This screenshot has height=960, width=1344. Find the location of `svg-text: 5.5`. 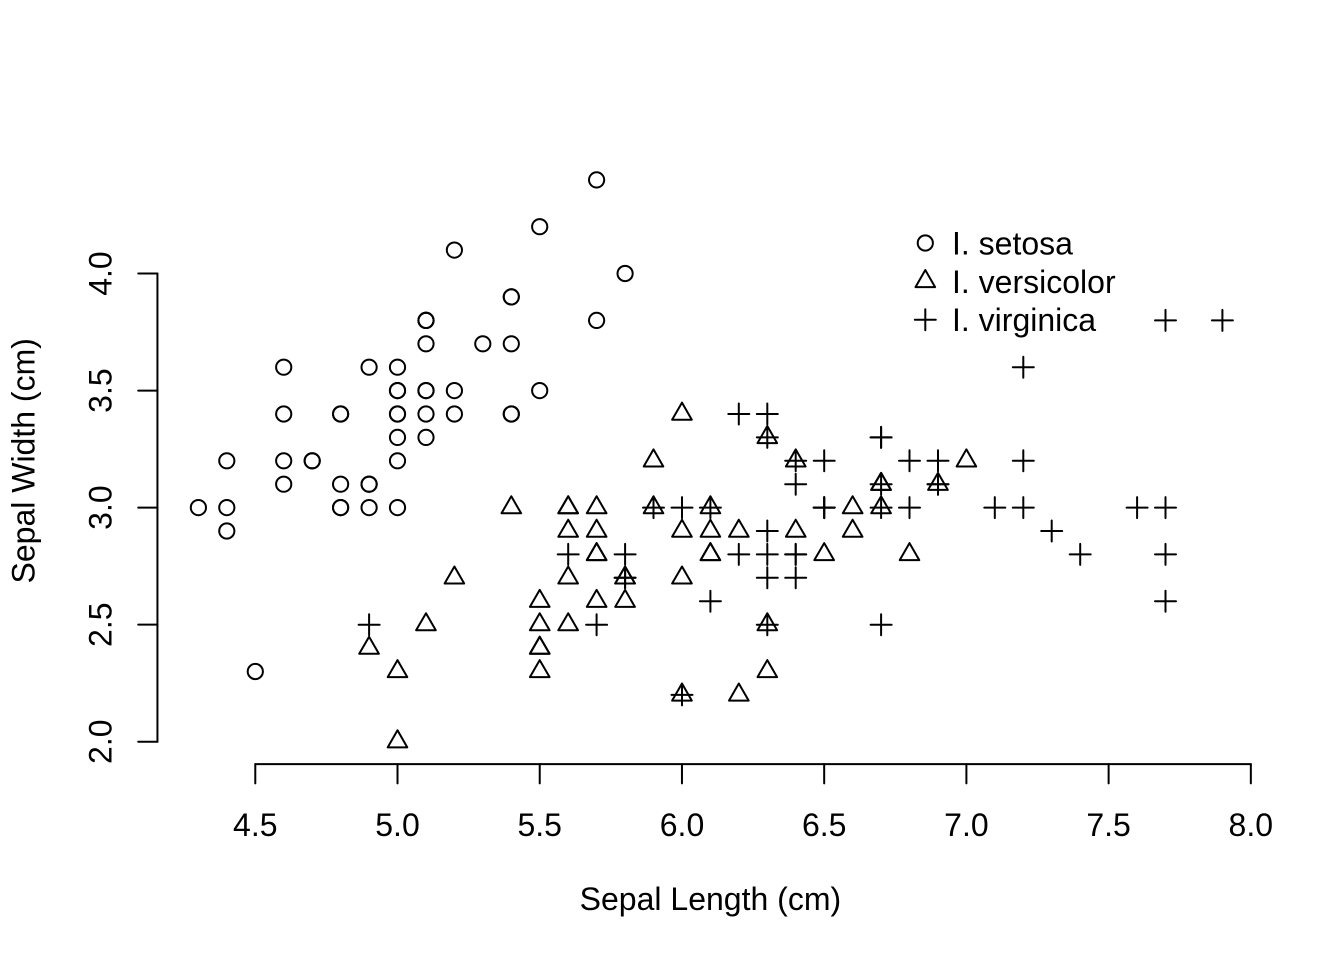

svg-text: 5.5 is located at coordinates (539, 825).